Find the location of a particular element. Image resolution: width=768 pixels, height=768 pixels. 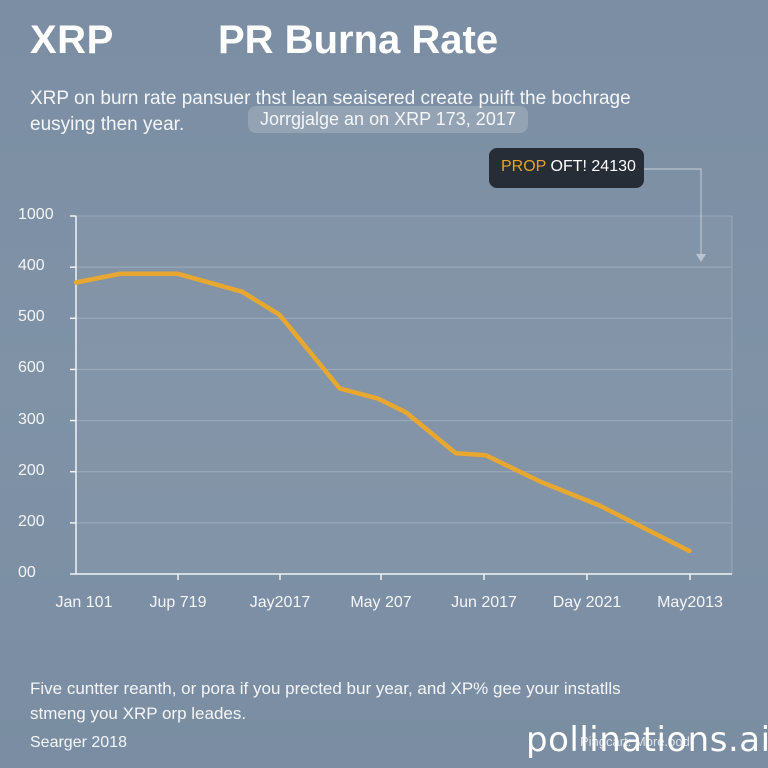

y-tick-label: 500 is located at coordinates (31, 317).